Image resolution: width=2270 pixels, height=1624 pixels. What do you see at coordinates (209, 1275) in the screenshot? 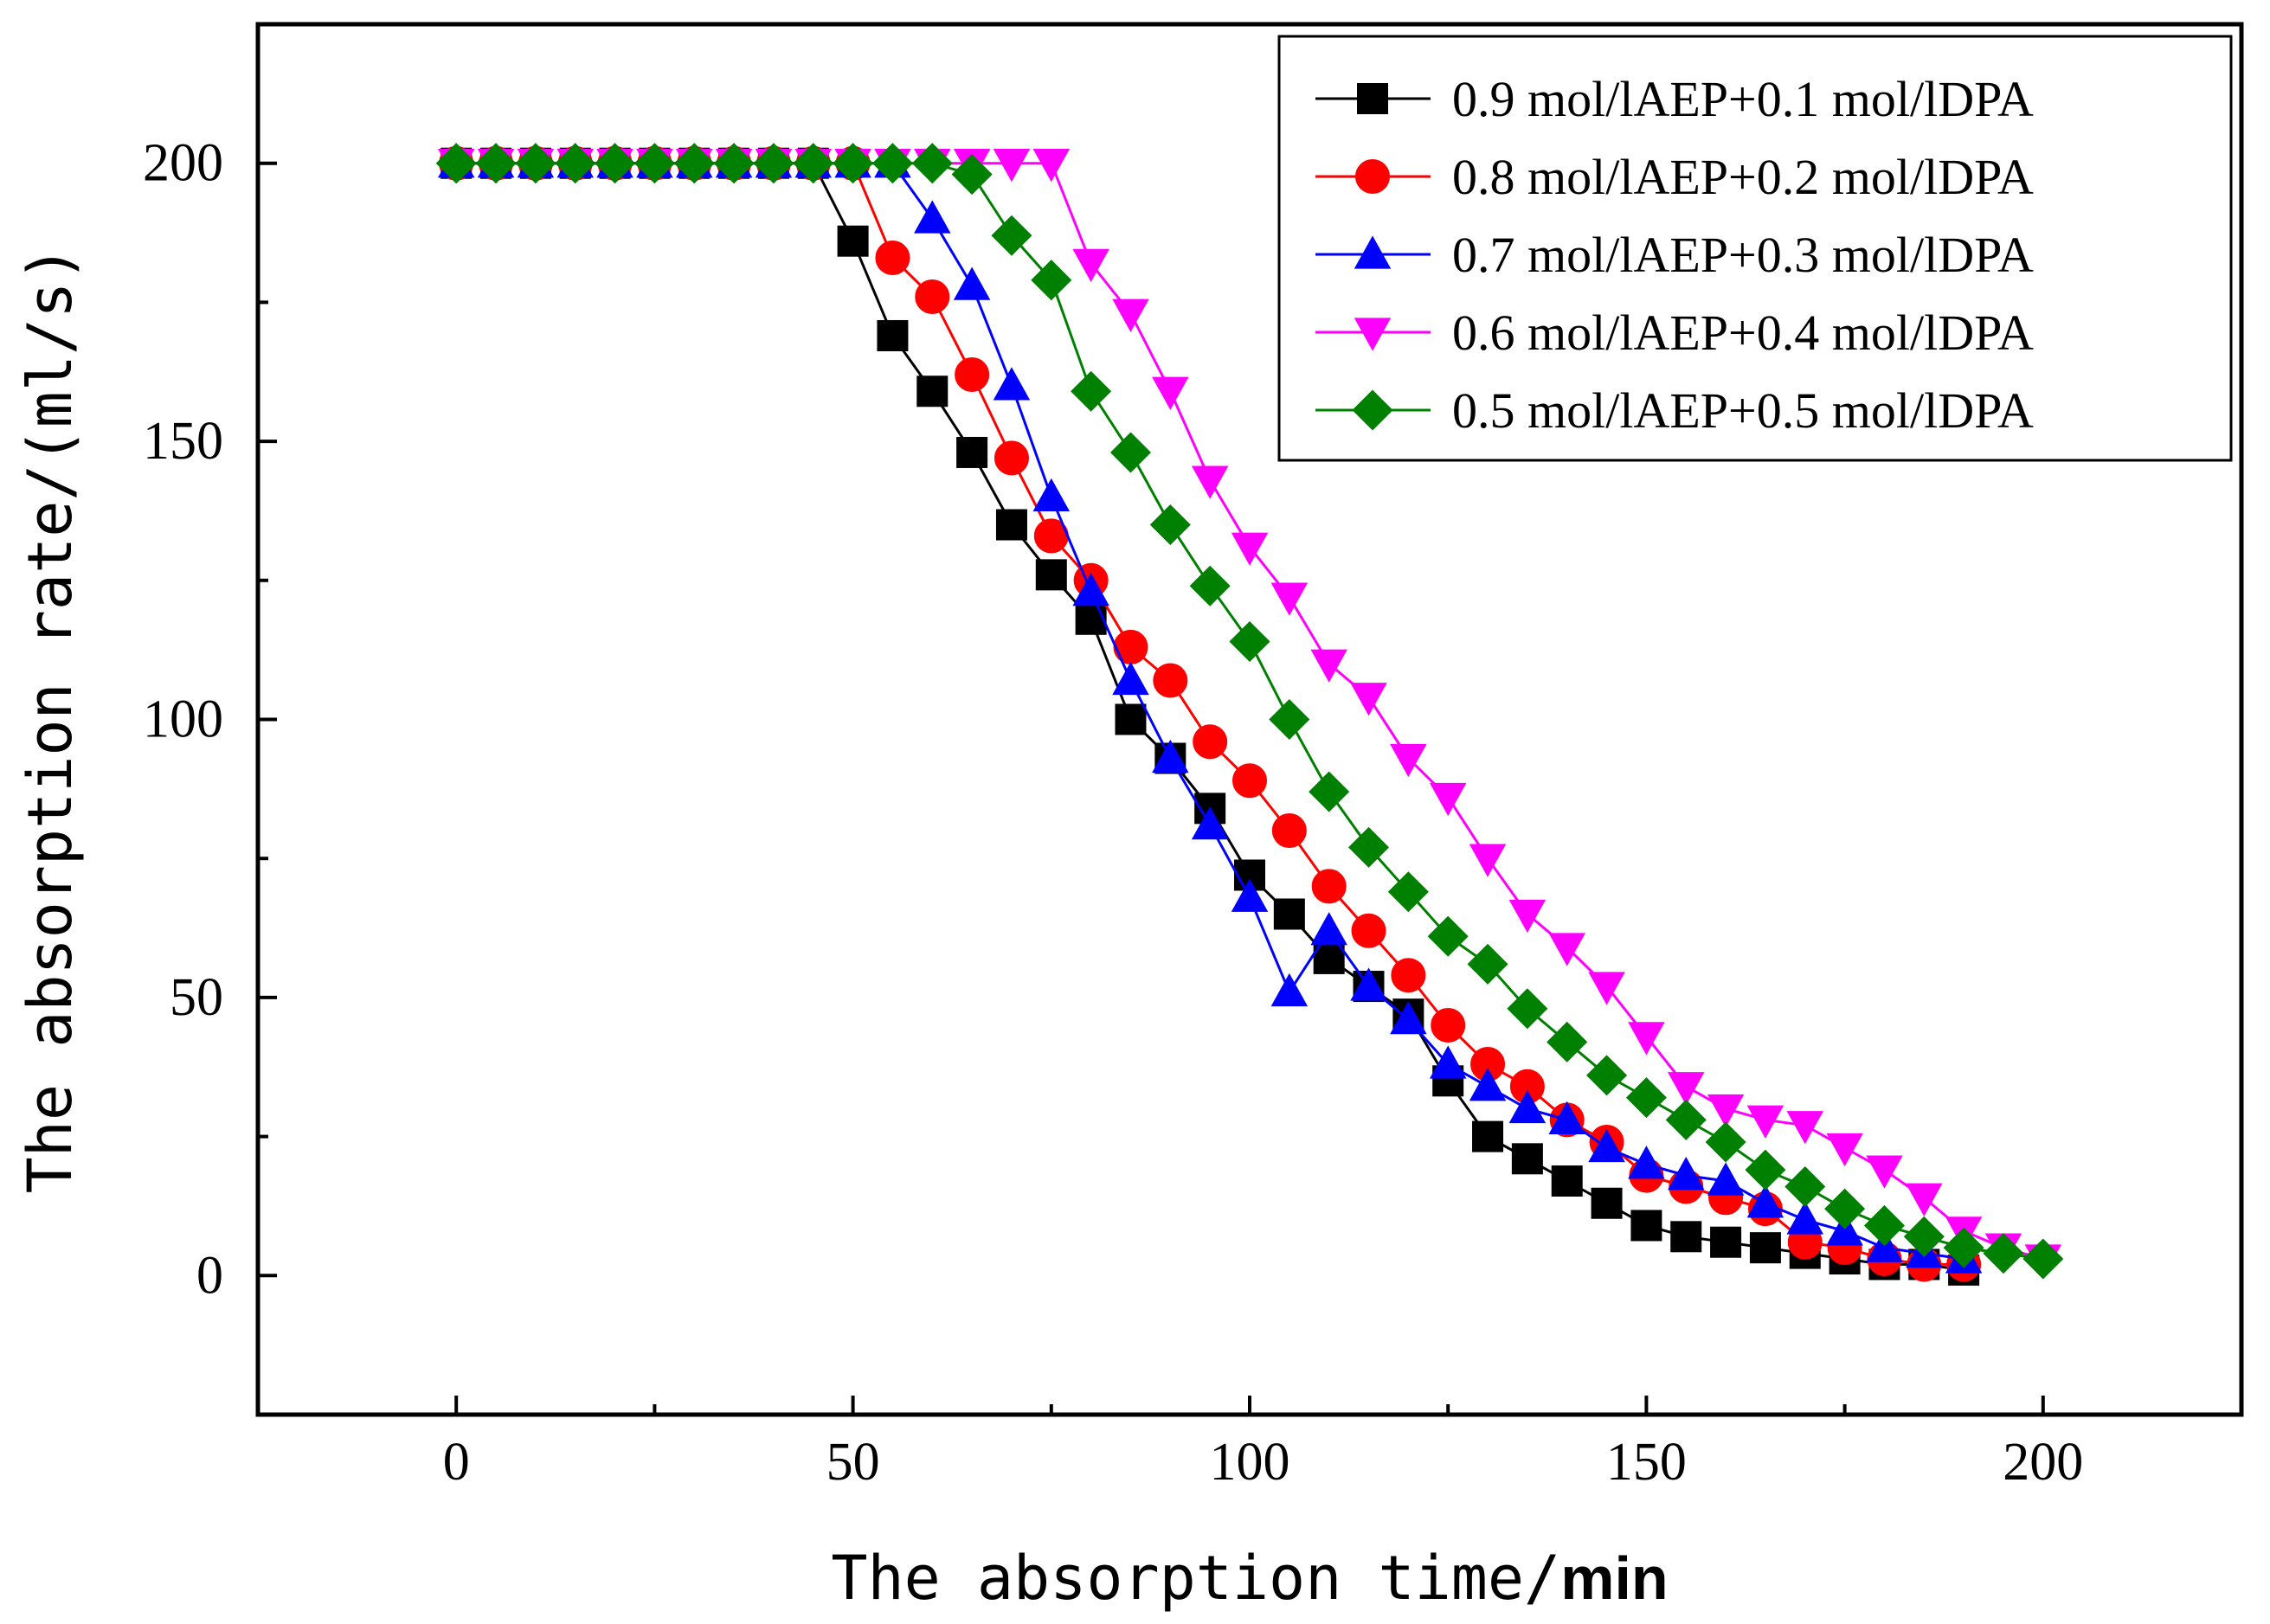
I see `y-tick-label: 0` at bounding box center [209, 1275].